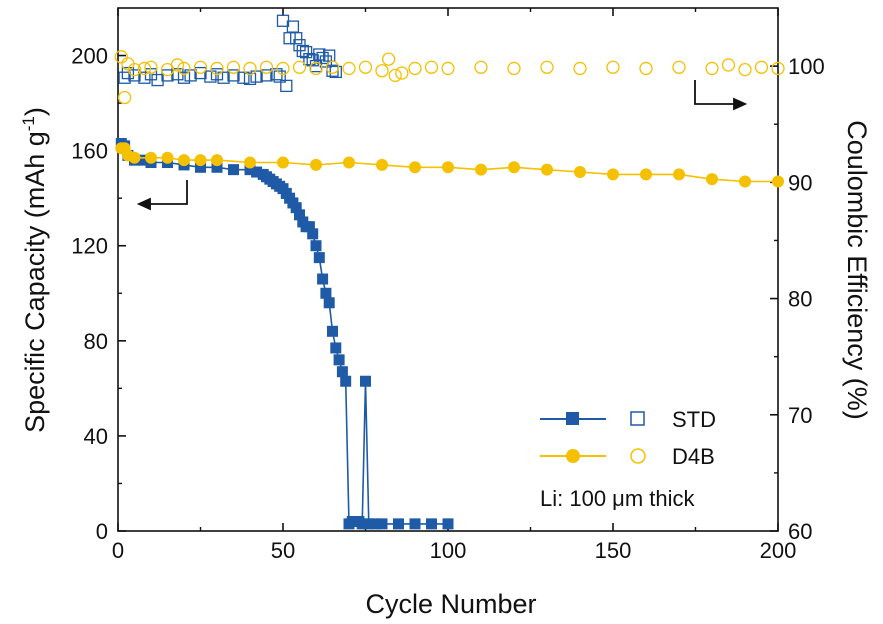 Image resolution: width=883 pixels, height=624 pixels. I want to click on std-efficiency-series, so click(230, 53).